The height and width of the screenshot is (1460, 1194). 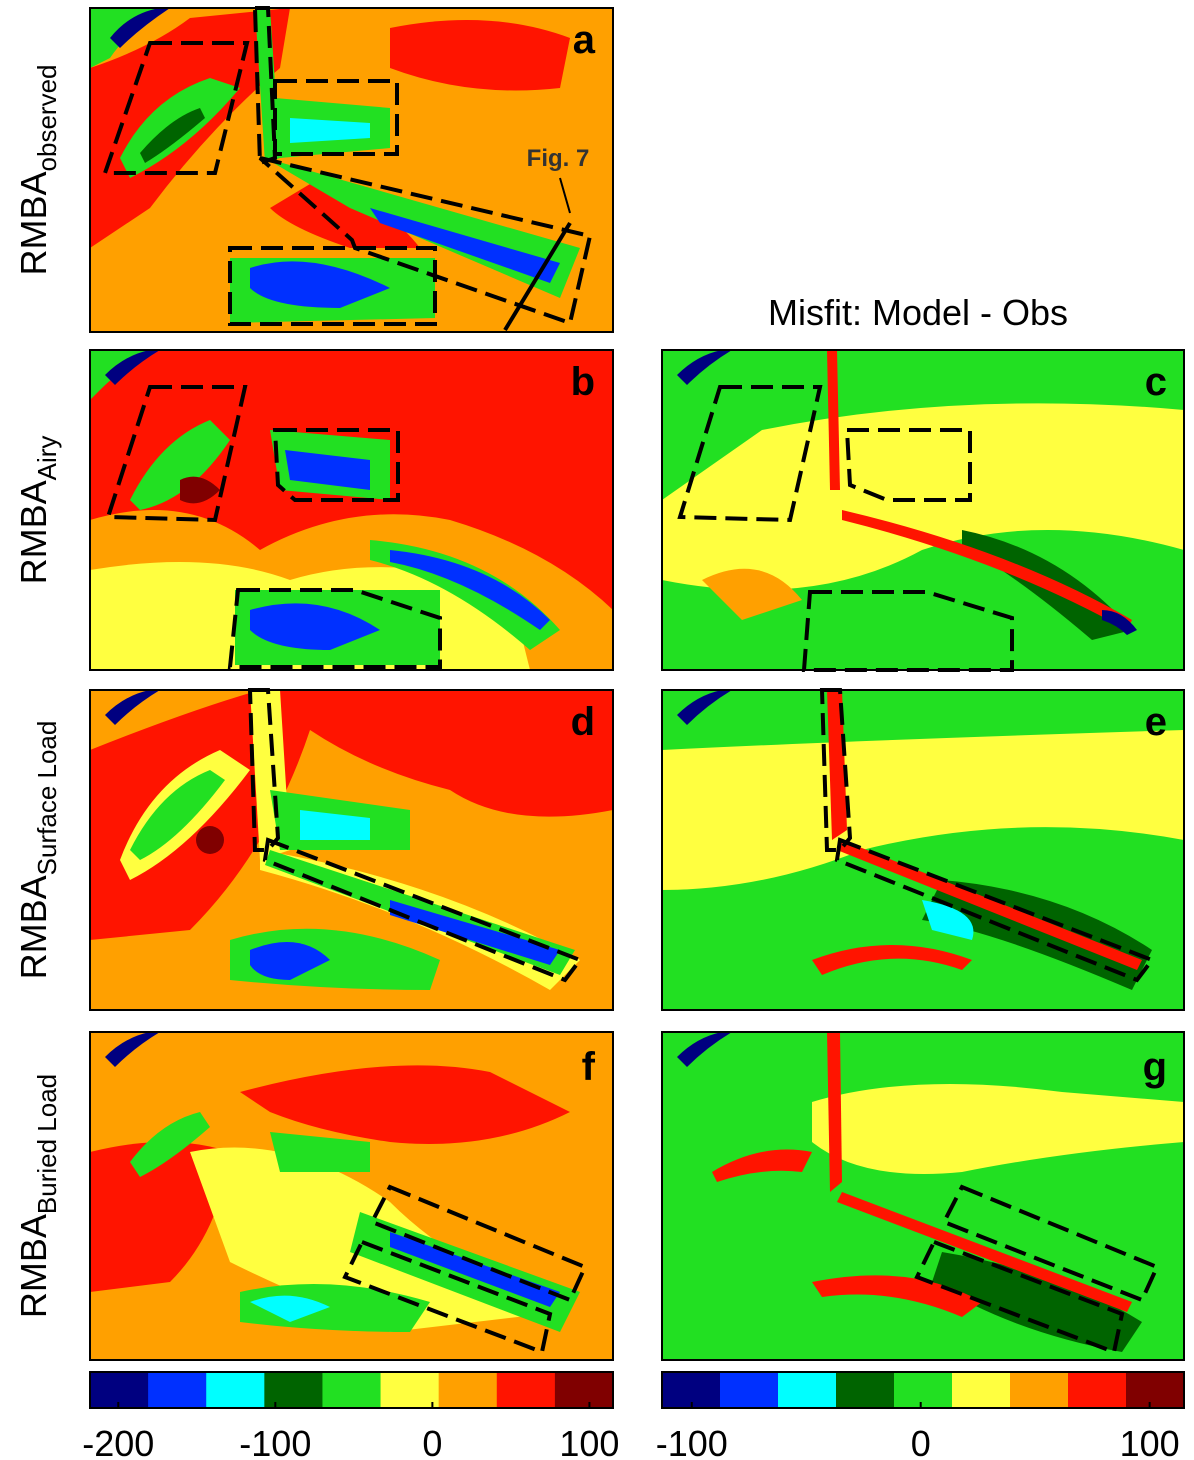 What do you see at coordinates (923, 510) in the screenshot?
I see `map-panel: c` at bounding box center [923, 510].